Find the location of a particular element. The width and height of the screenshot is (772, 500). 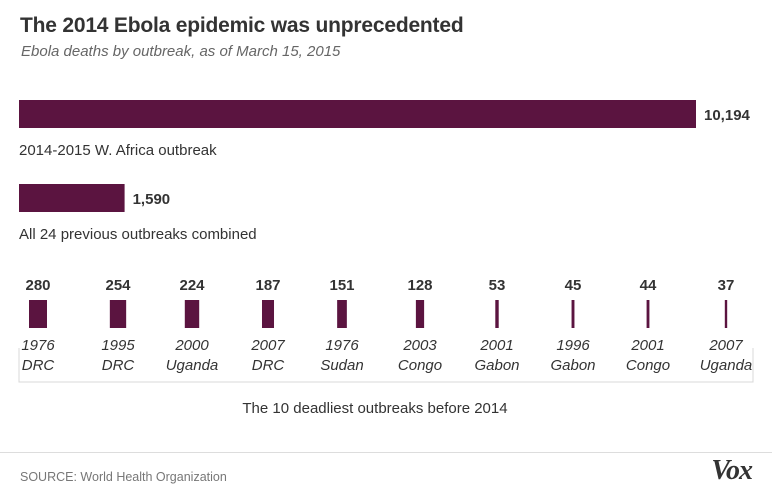

outbreak-value-4: 151 is located at coordinates (341, 285).